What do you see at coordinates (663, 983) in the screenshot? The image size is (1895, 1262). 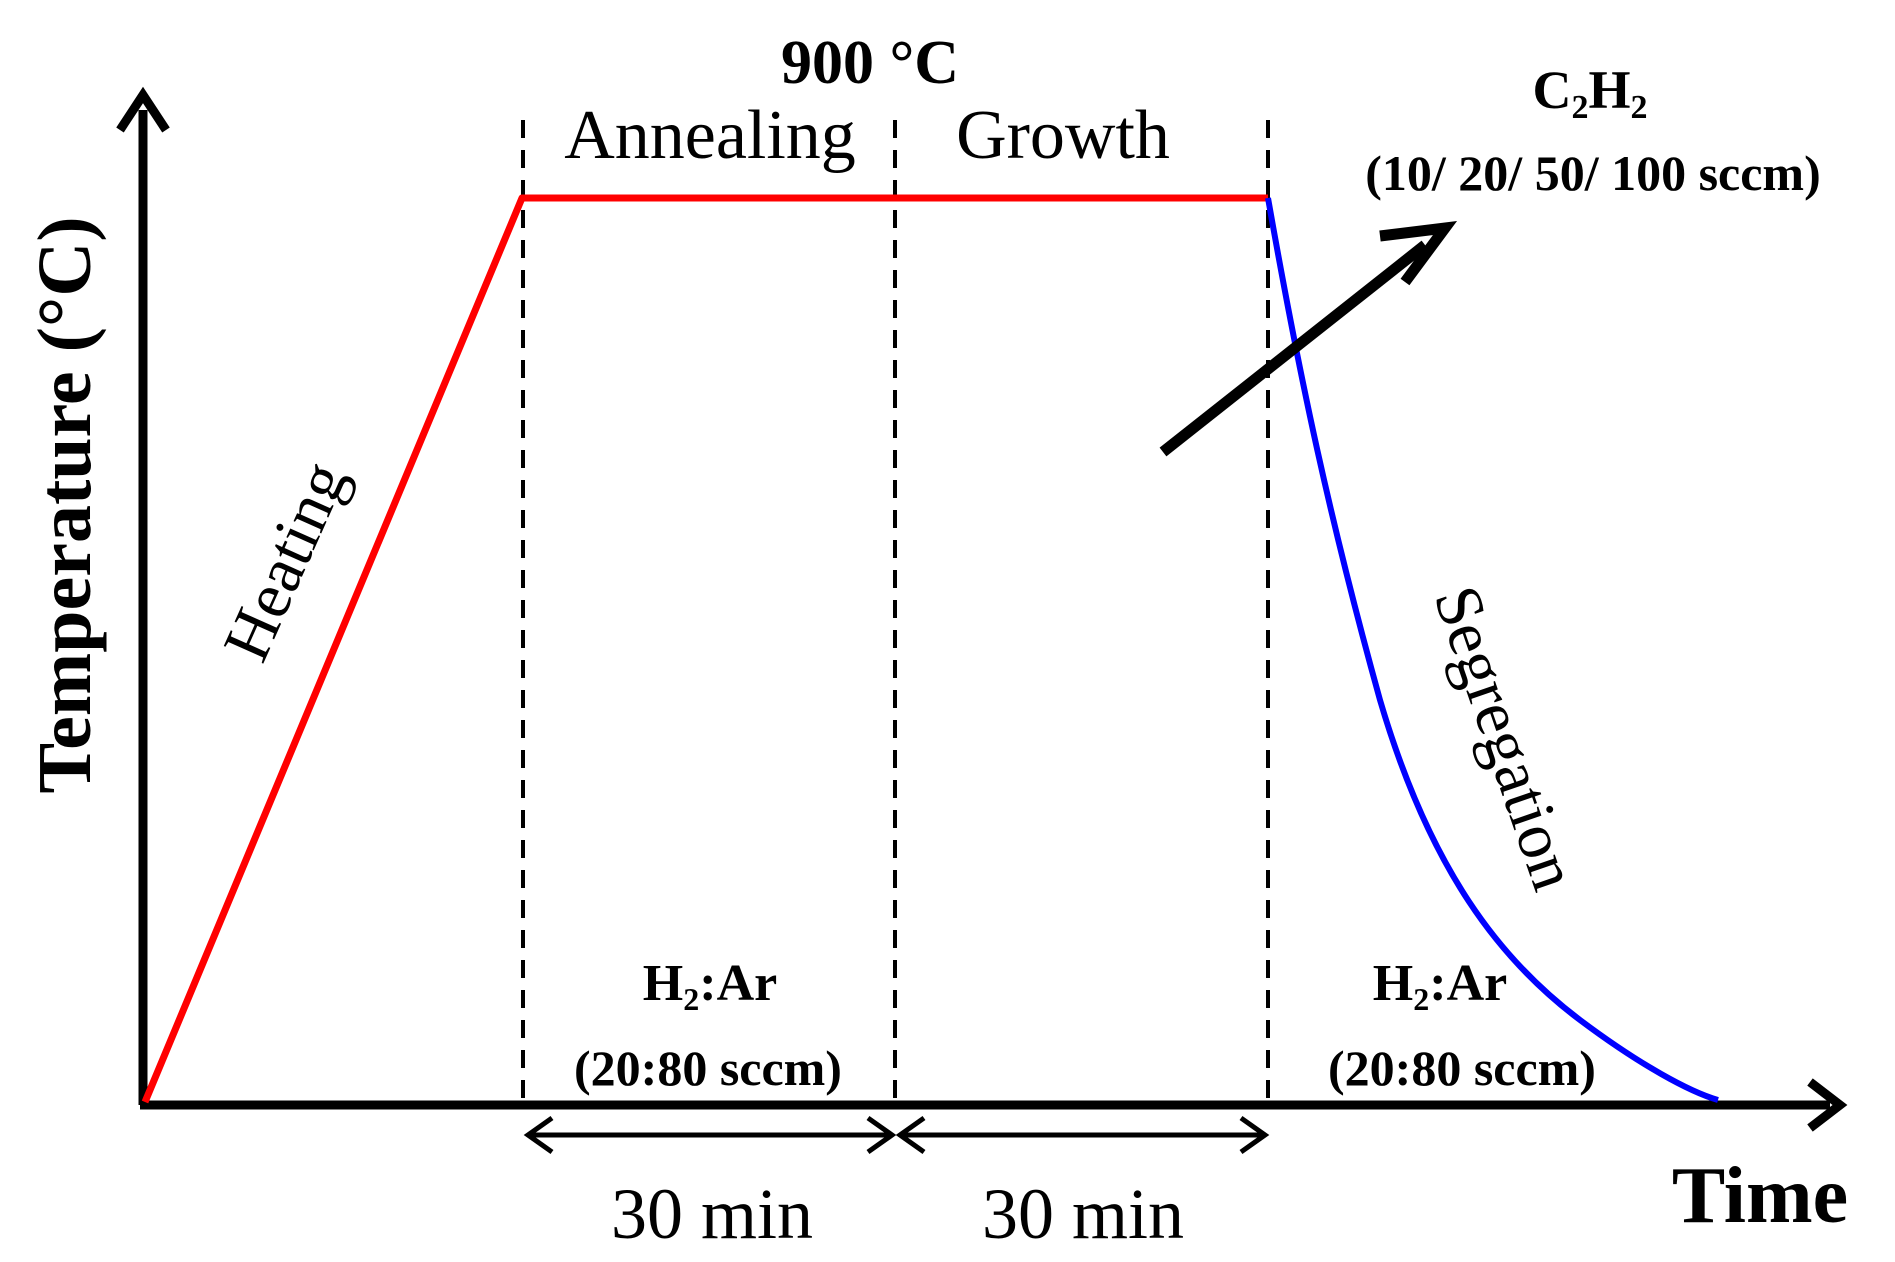 I see `annealing-gas-h: H` at bounding box center [663, 983].